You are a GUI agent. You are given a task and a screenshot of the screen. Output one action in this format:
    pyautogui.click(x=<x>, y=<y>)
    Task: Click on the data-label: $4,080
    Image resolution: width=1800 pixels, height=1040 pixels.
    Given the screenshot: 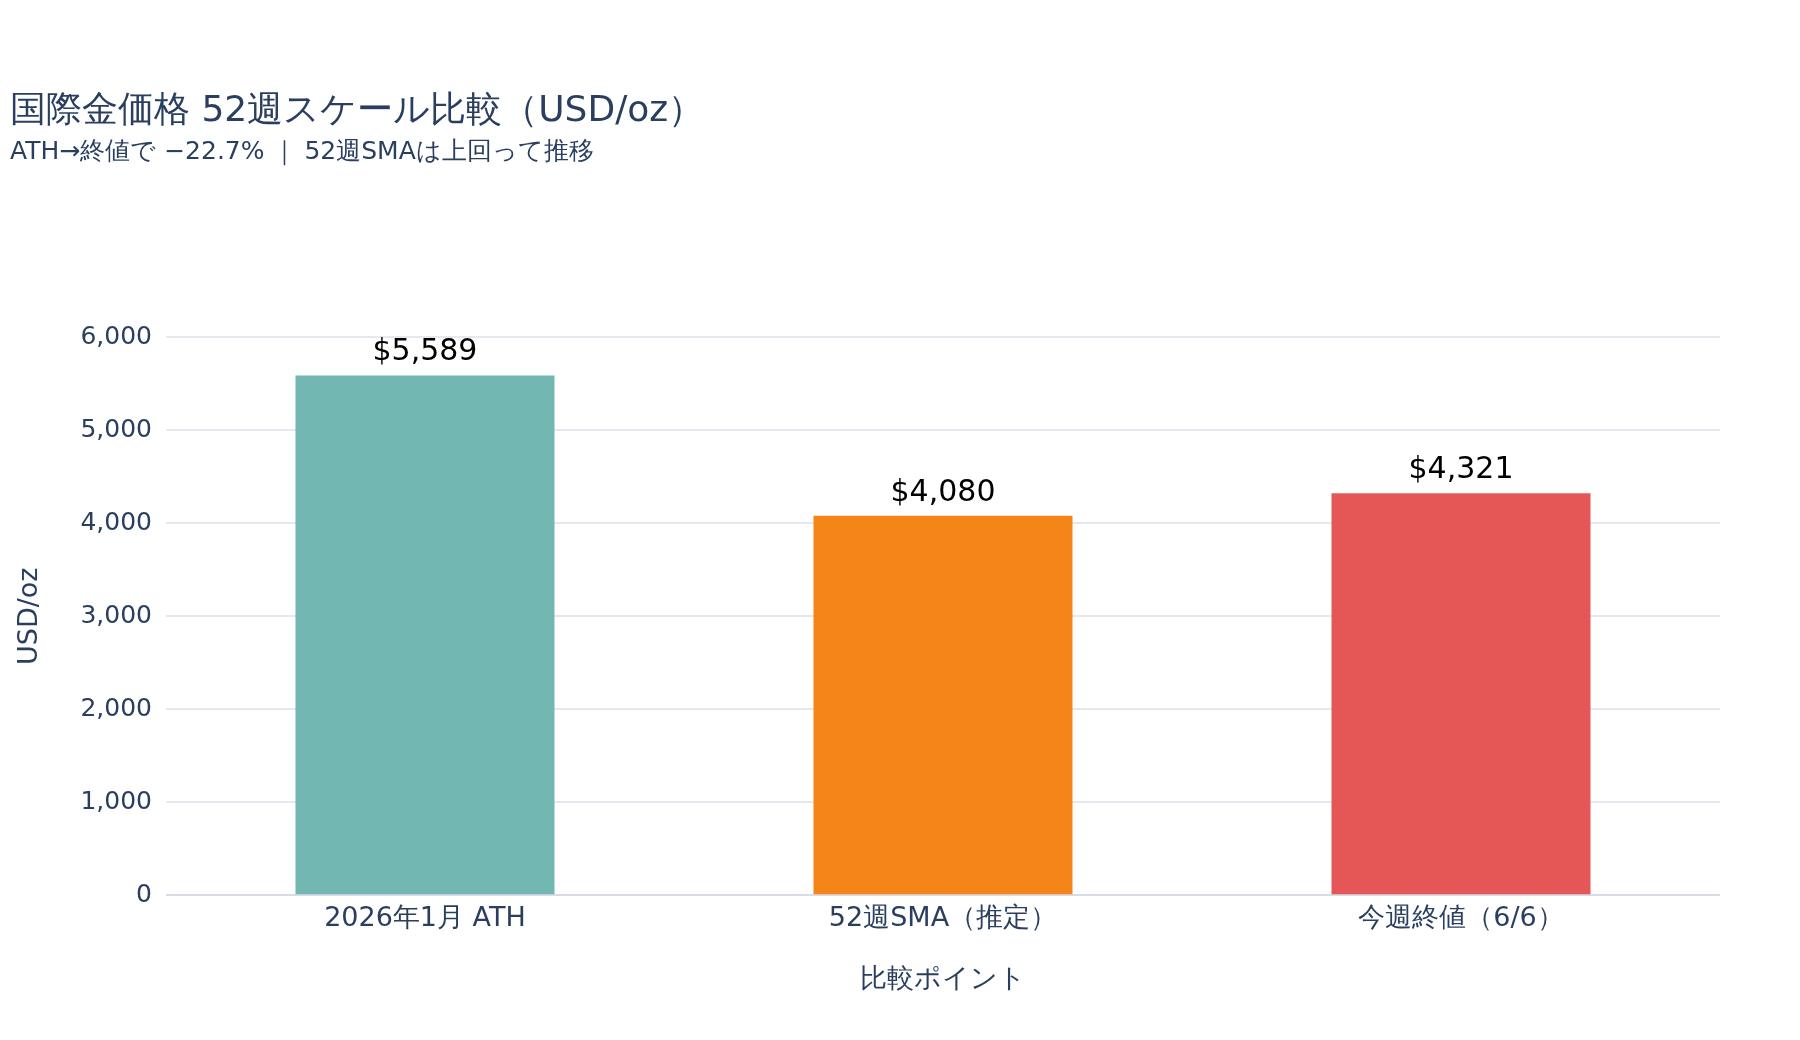 What is the action you would take?
    pyautogui.click(x=943, y=490)
    